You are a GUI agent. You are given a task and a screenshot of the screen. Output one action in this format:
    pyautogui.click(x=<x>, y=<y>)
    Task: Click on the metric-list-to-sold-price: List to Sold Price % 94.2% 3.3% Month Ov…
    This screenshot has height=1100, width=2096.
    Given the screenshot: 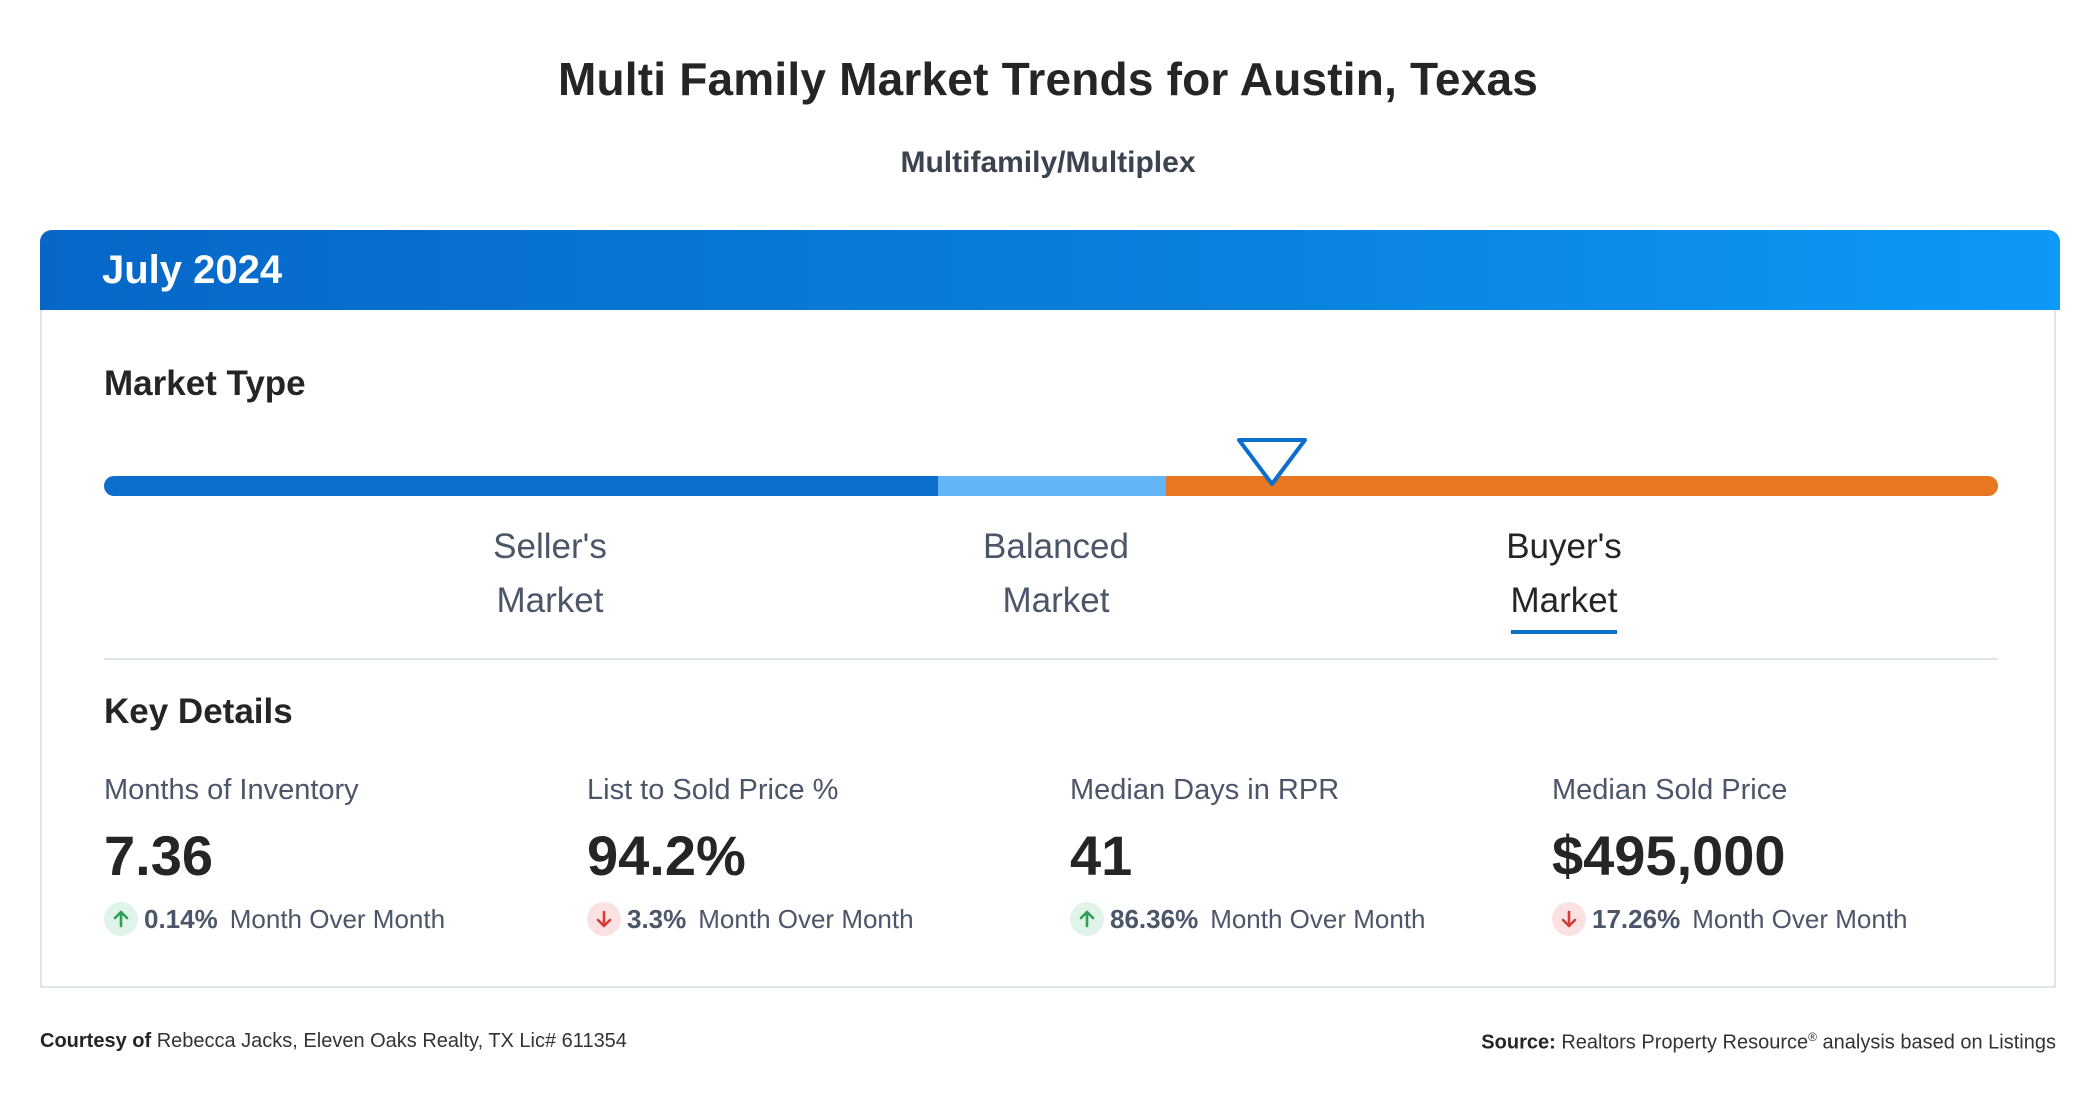 What is the action you would take?
    pyautogui.click(x=822, y=853)
    